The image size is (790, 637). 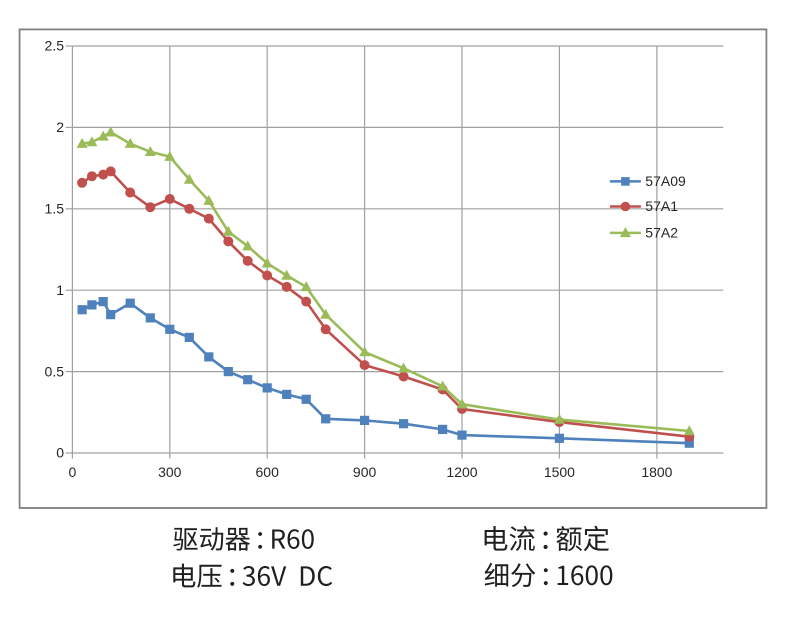 I want to click on svg-text: 57A1, so click(x=661, y=206).